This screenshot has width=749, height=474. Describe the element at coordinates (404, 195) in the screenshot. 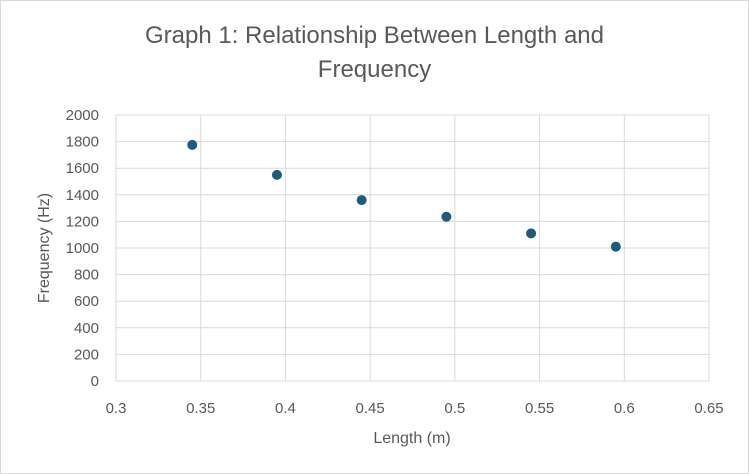

I see `data-points` at that location.